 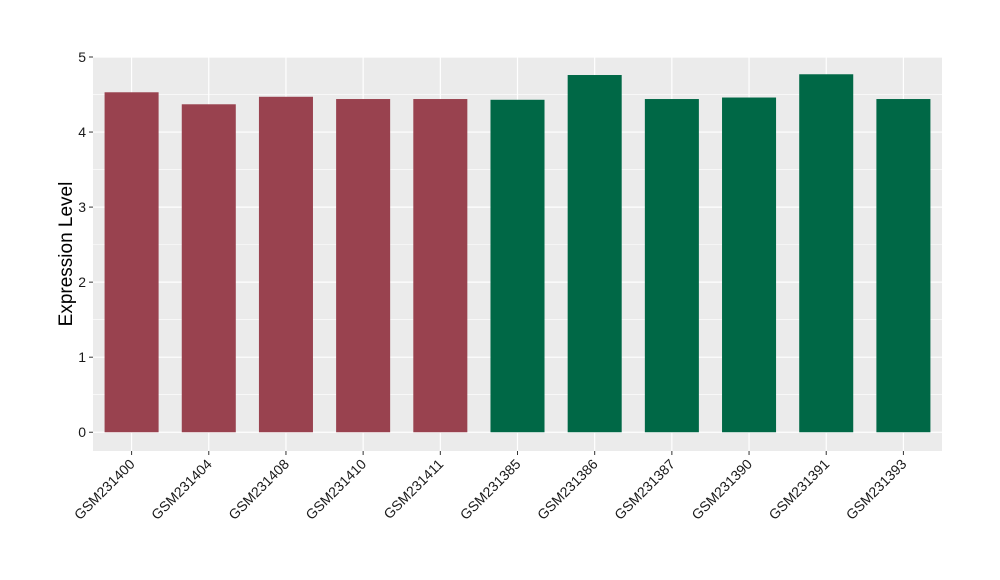 I want to click on bar-GSM231385, so click(x=517, y=266).